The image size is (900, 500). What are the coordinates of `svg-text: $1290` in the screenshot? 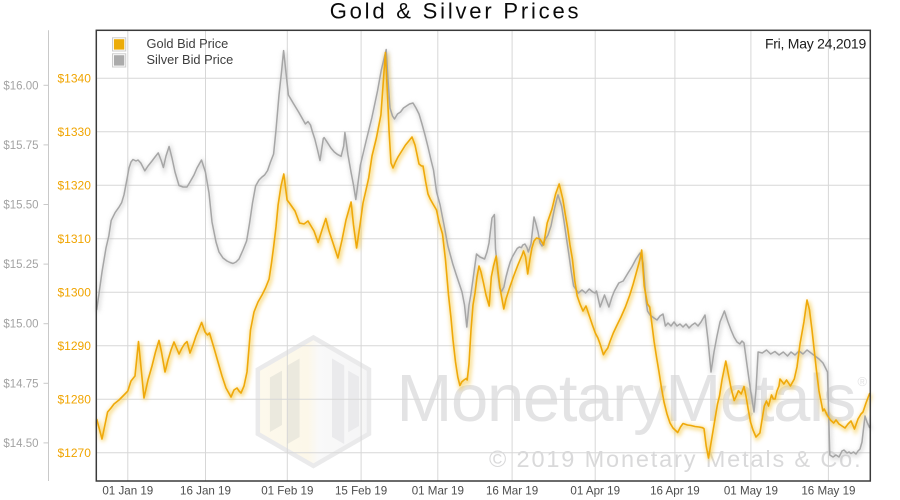 It's located at (75, 346).